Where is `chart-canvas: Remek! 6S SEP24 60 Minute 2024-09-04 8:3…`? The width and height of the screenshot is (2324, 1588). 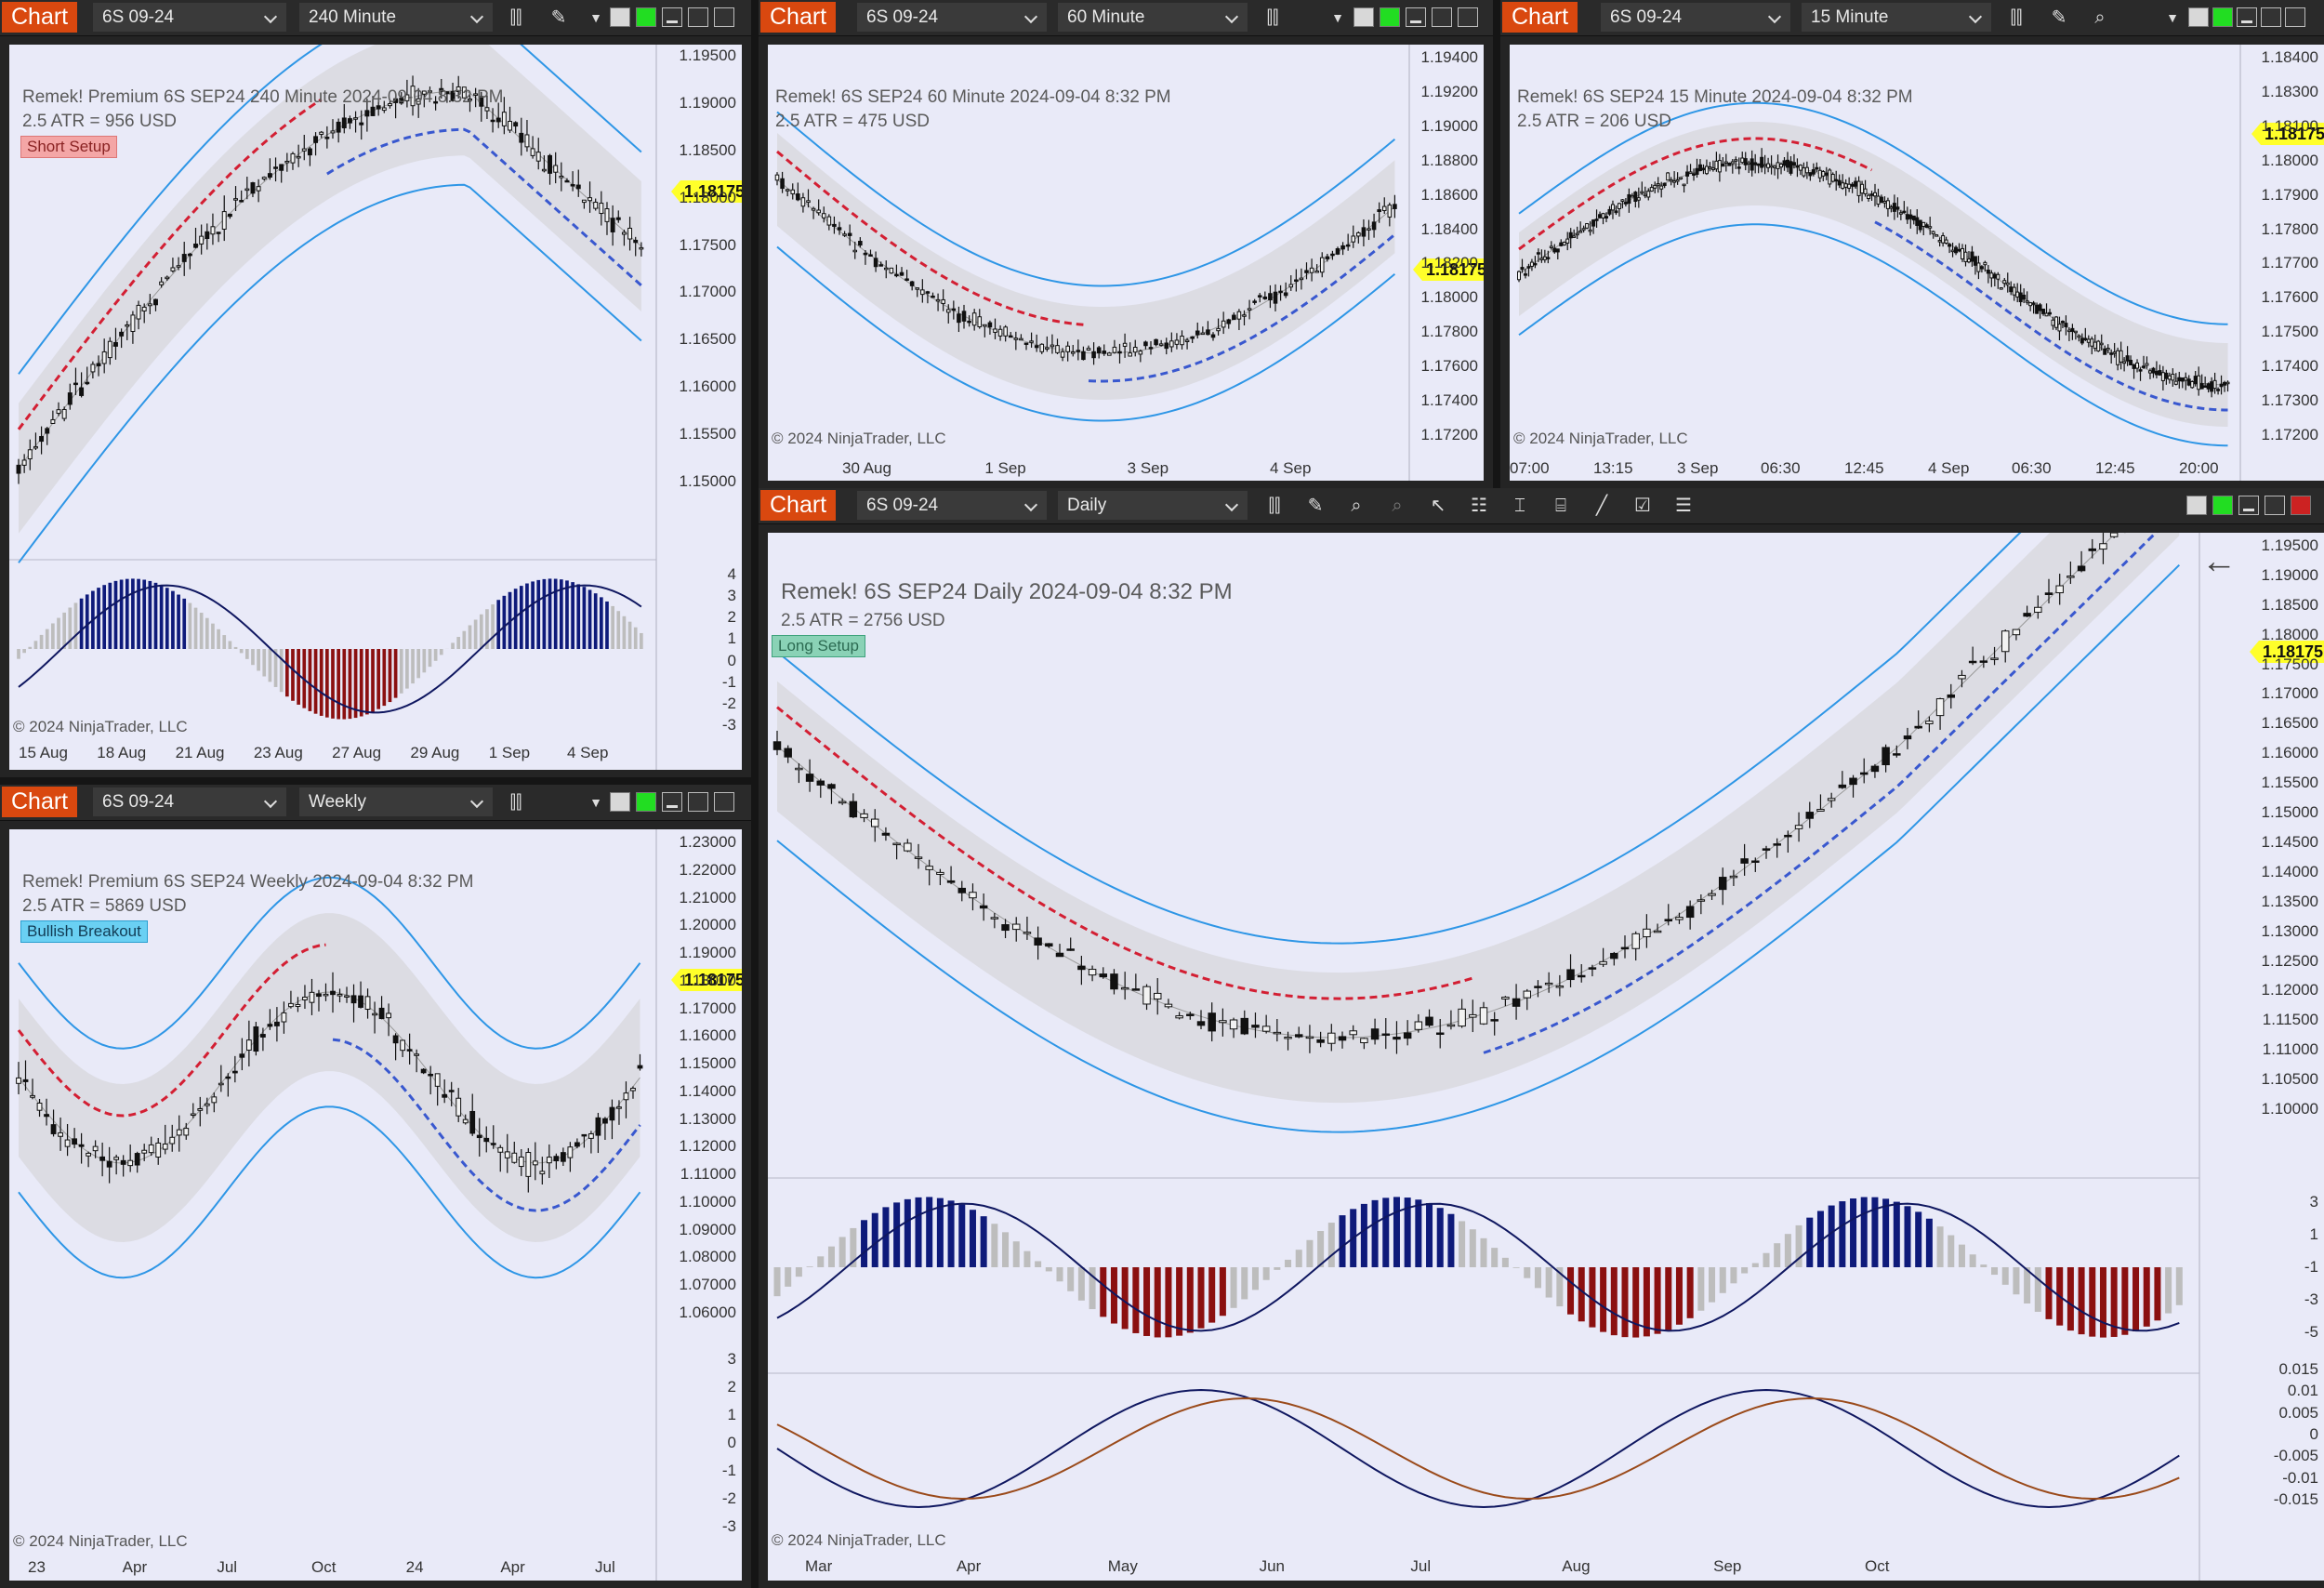 chart-canvas: Remek! 6S SEP24 60 Minute 2024-09-04 8:3… is located at coordinates (1126, 263).